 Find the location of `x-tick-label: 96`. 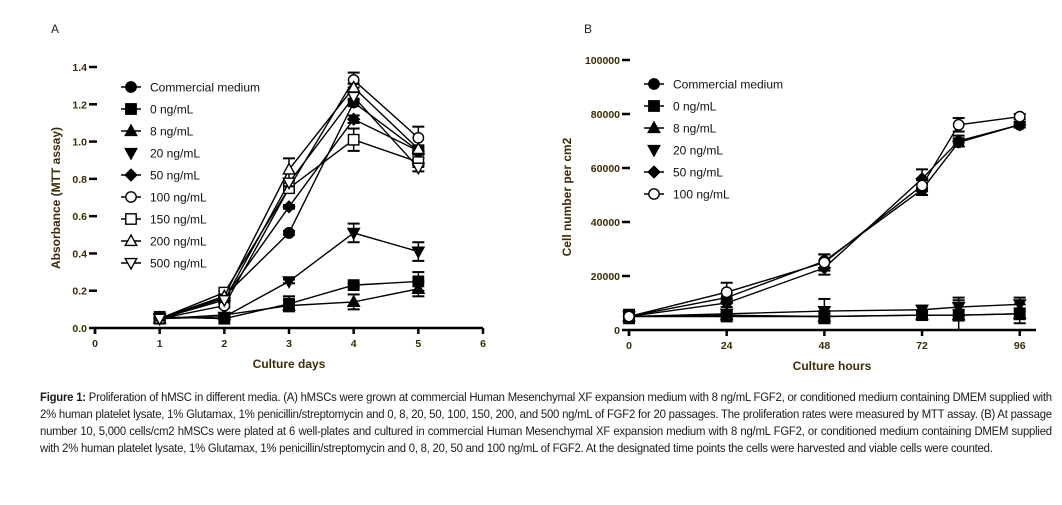

x-tick-label: 96 is located at coordinates (1020, 346).